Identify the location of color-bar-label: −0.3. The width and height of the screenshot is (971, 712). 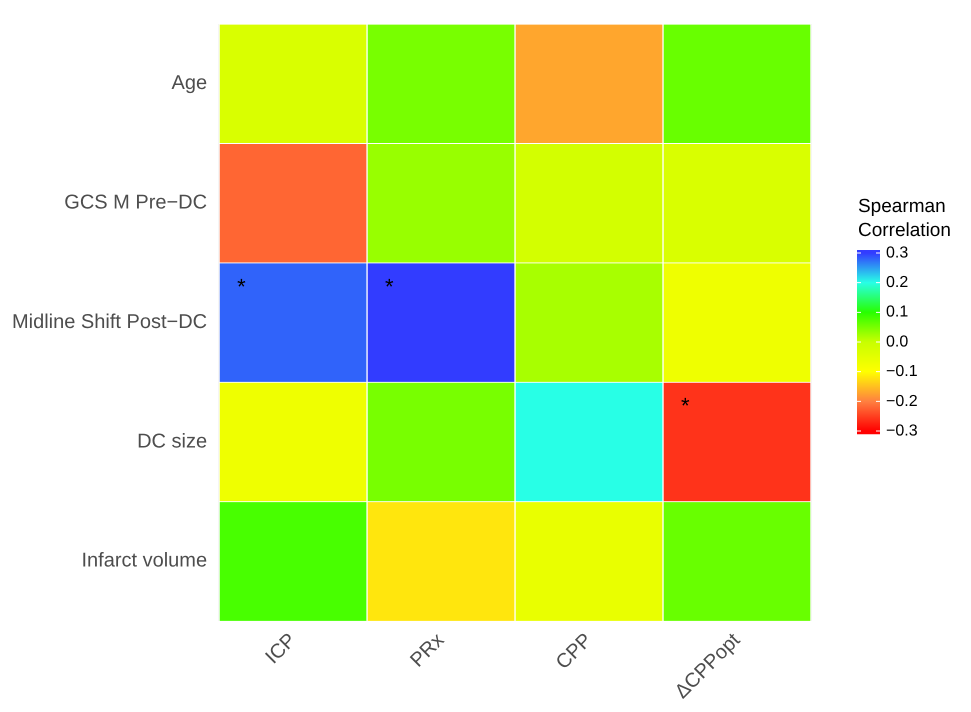
(902, 431).